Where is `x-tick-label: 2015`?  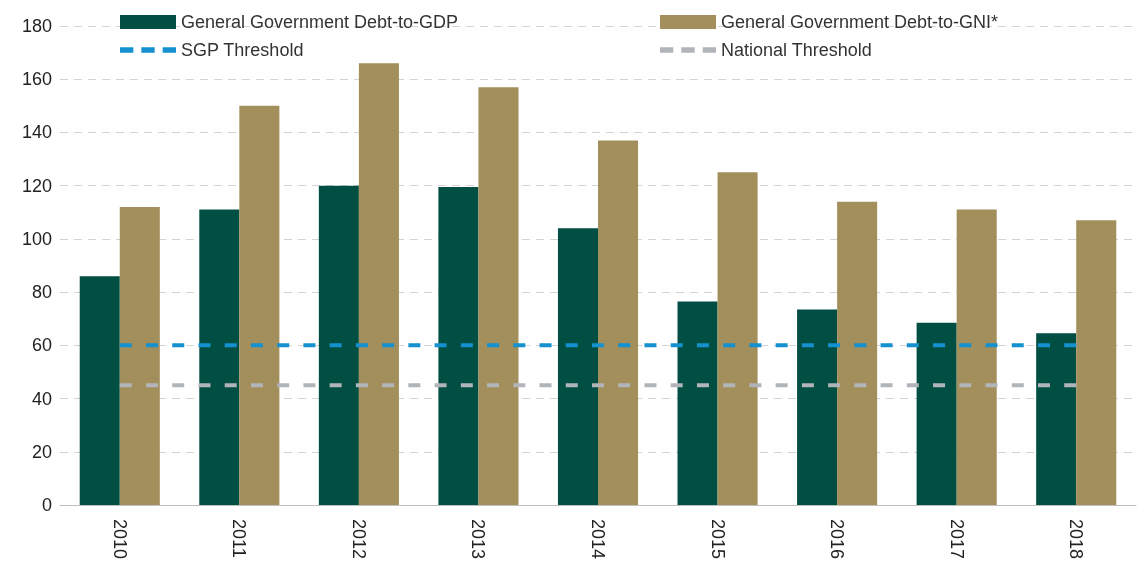 x-tick-label: 2015 is located at coordinates (717, 539).